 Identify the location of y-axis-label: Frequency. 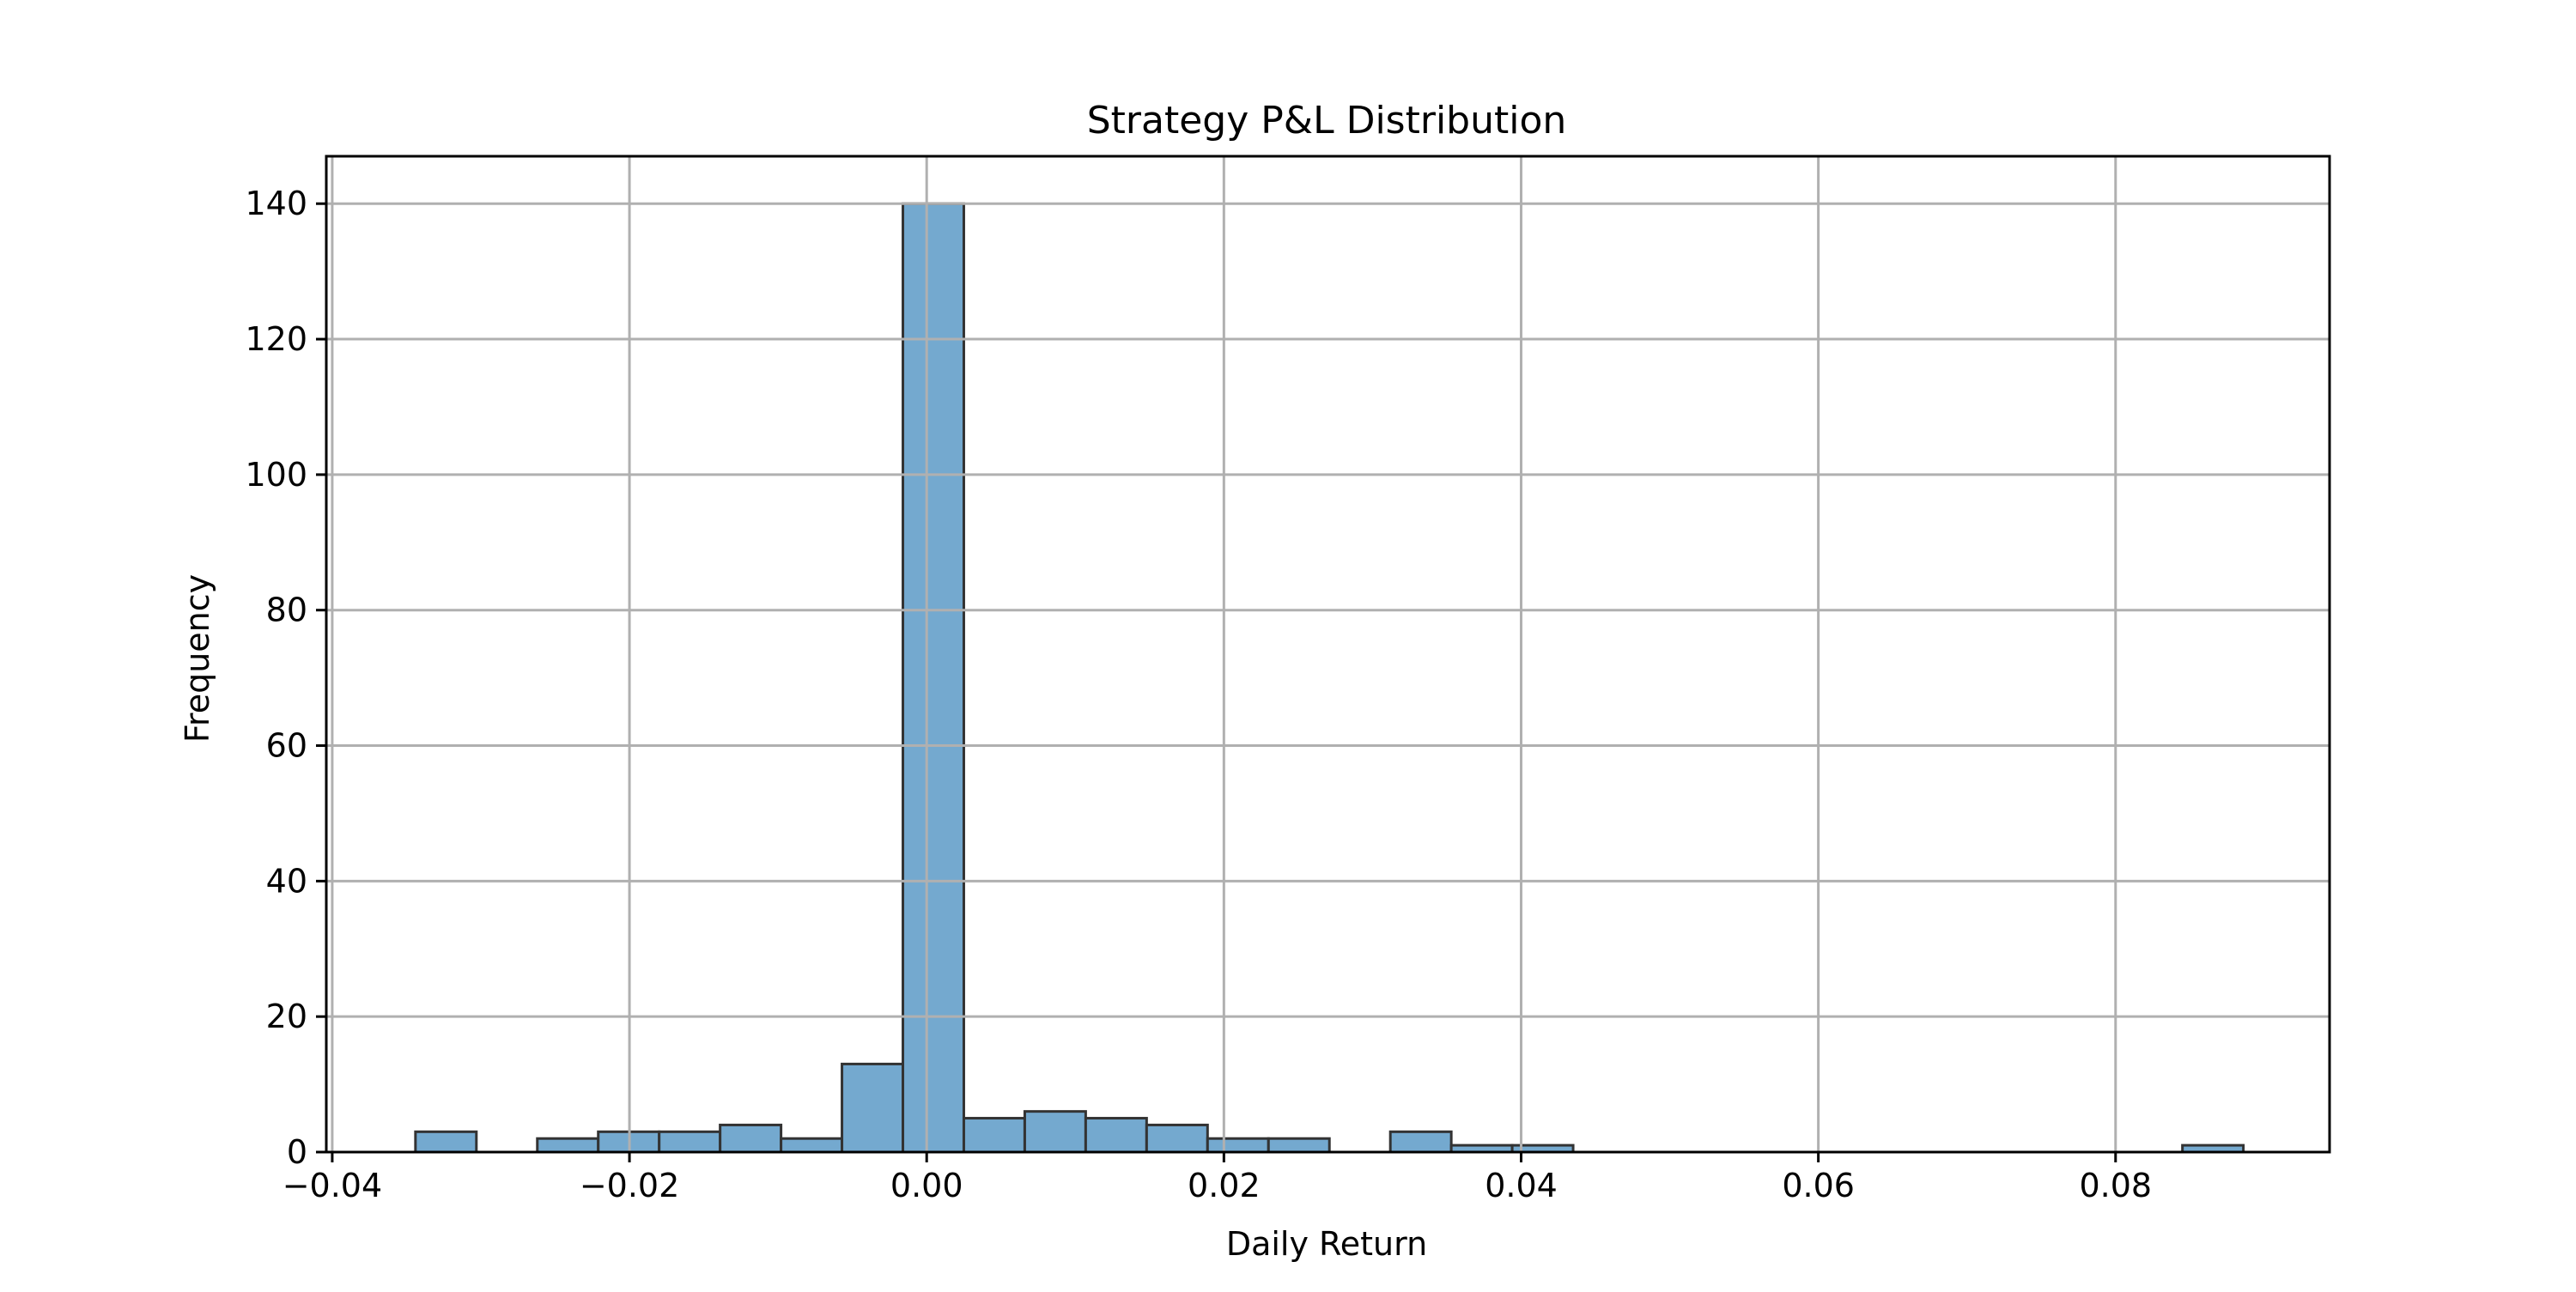
(197, 658).